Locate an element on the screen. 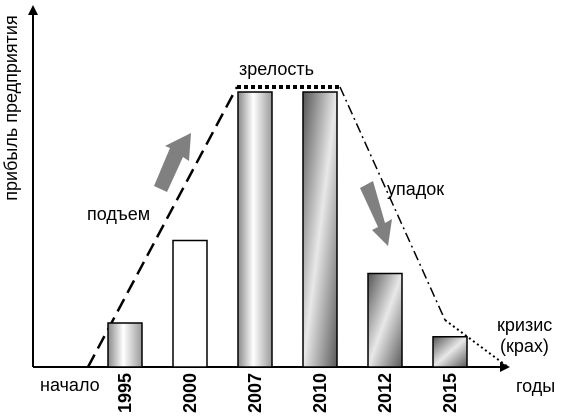 Image resolution: width=570 pixels, height=418 pixels. tick-label-2010: 2010 is located at coordinates (320, 393).